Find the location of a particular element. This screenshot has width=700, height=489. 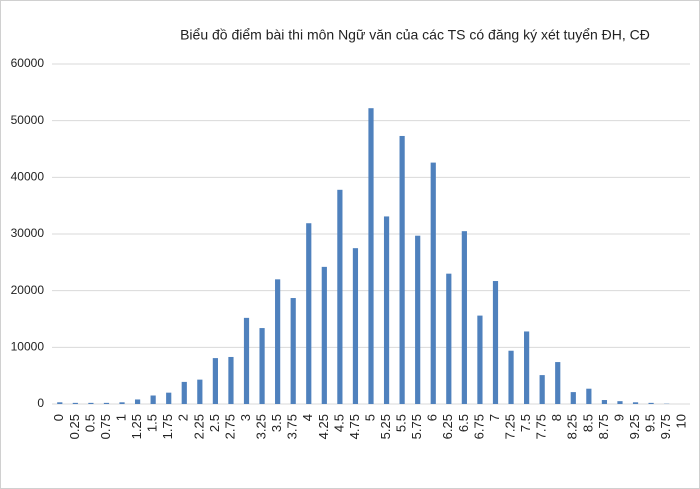

y-tick-label: 40000 is located at coordinates (28, 177).